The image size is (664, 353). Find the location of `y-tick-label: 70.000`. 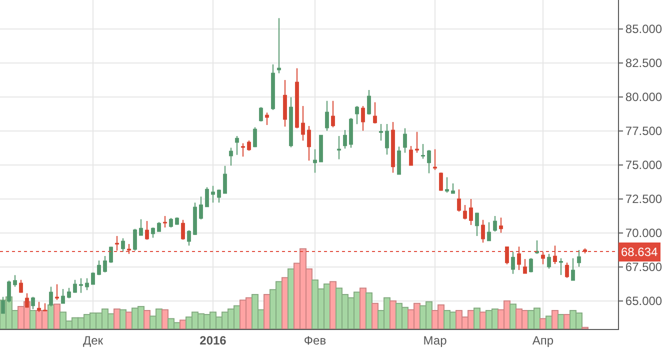

y-tick-label: 70.000 is located at coordinates (643, 233).